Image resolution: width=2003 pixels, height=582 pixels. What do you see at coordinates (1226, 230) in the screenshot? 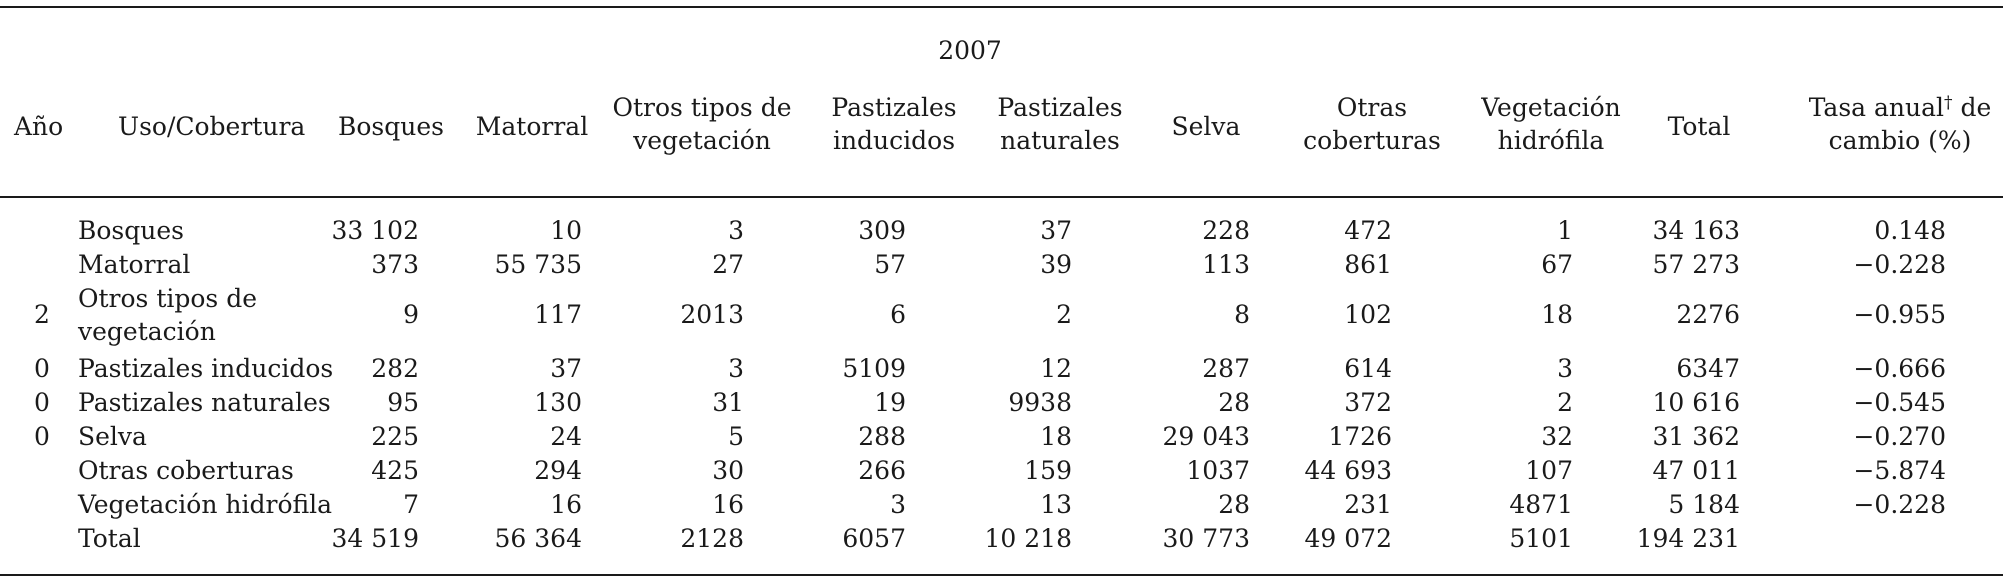
I see `table-cell: 228` at bounding box center [1226, 230].